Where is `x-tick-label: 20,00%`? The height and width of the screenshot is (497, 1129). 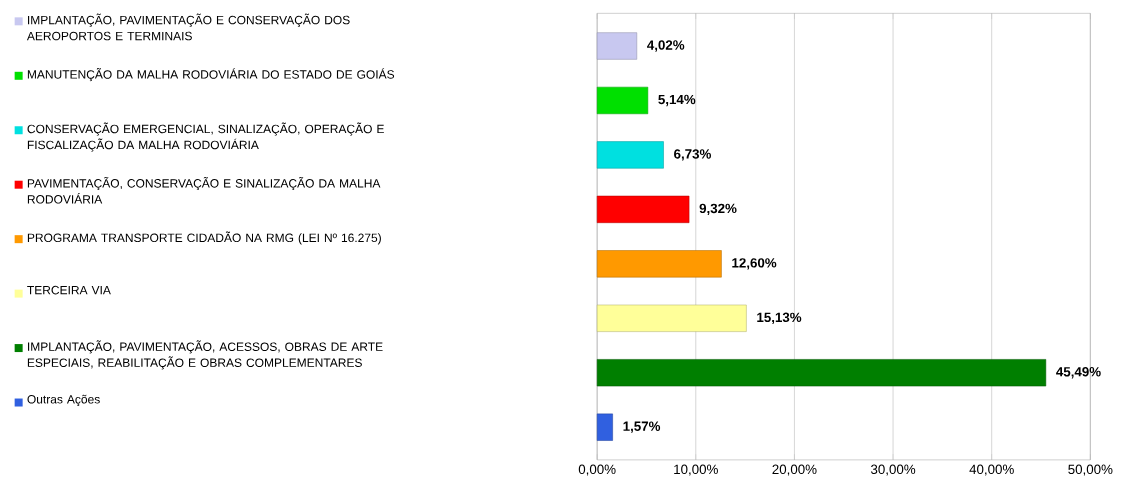
x-tick-label: 20,00% is located at coordinates (794, 470).